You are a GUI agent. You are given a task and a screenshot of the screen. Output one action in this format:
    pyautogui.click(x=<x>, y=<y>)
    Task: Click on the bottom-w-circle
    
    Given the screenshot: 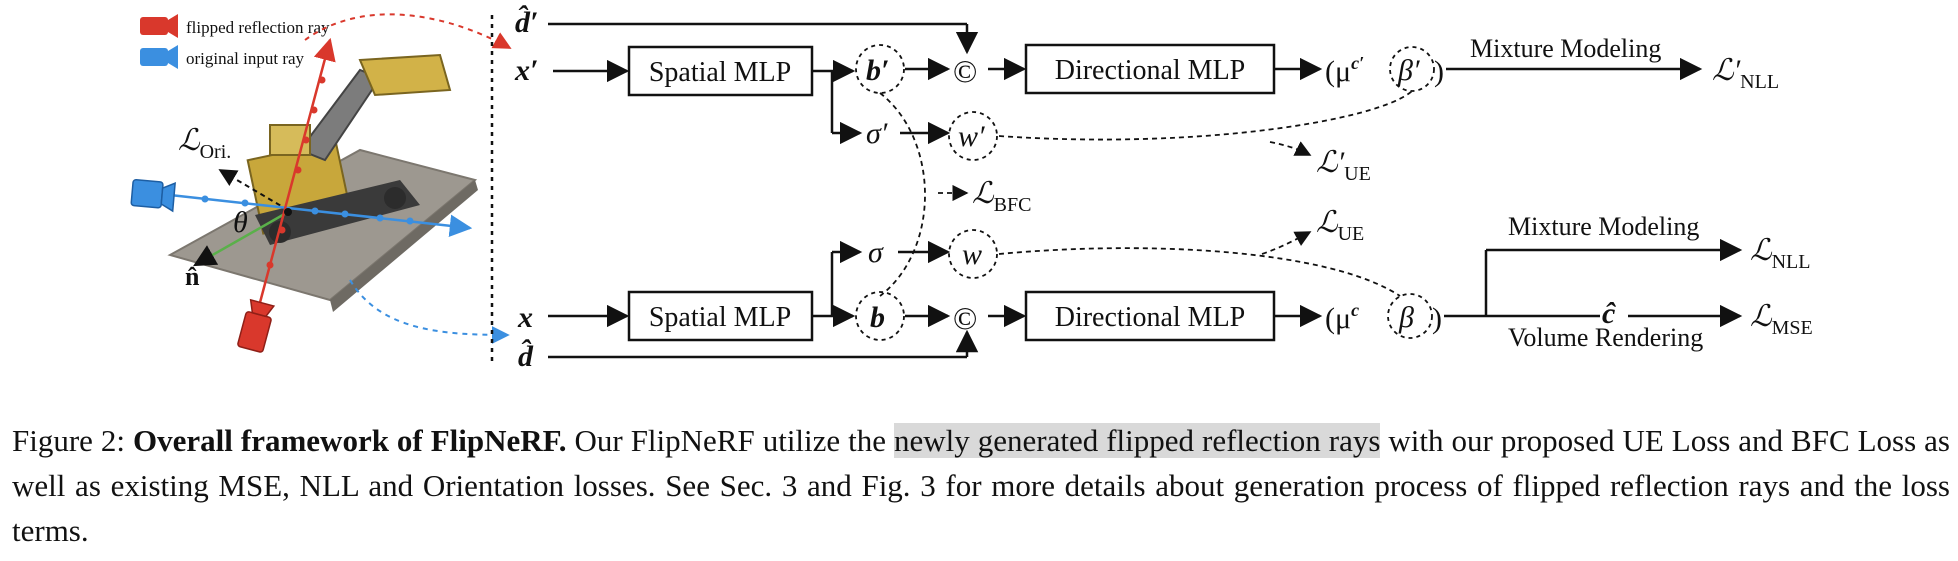 What is the action you would take?
    pyautogui.click(x=973, y=254)
    